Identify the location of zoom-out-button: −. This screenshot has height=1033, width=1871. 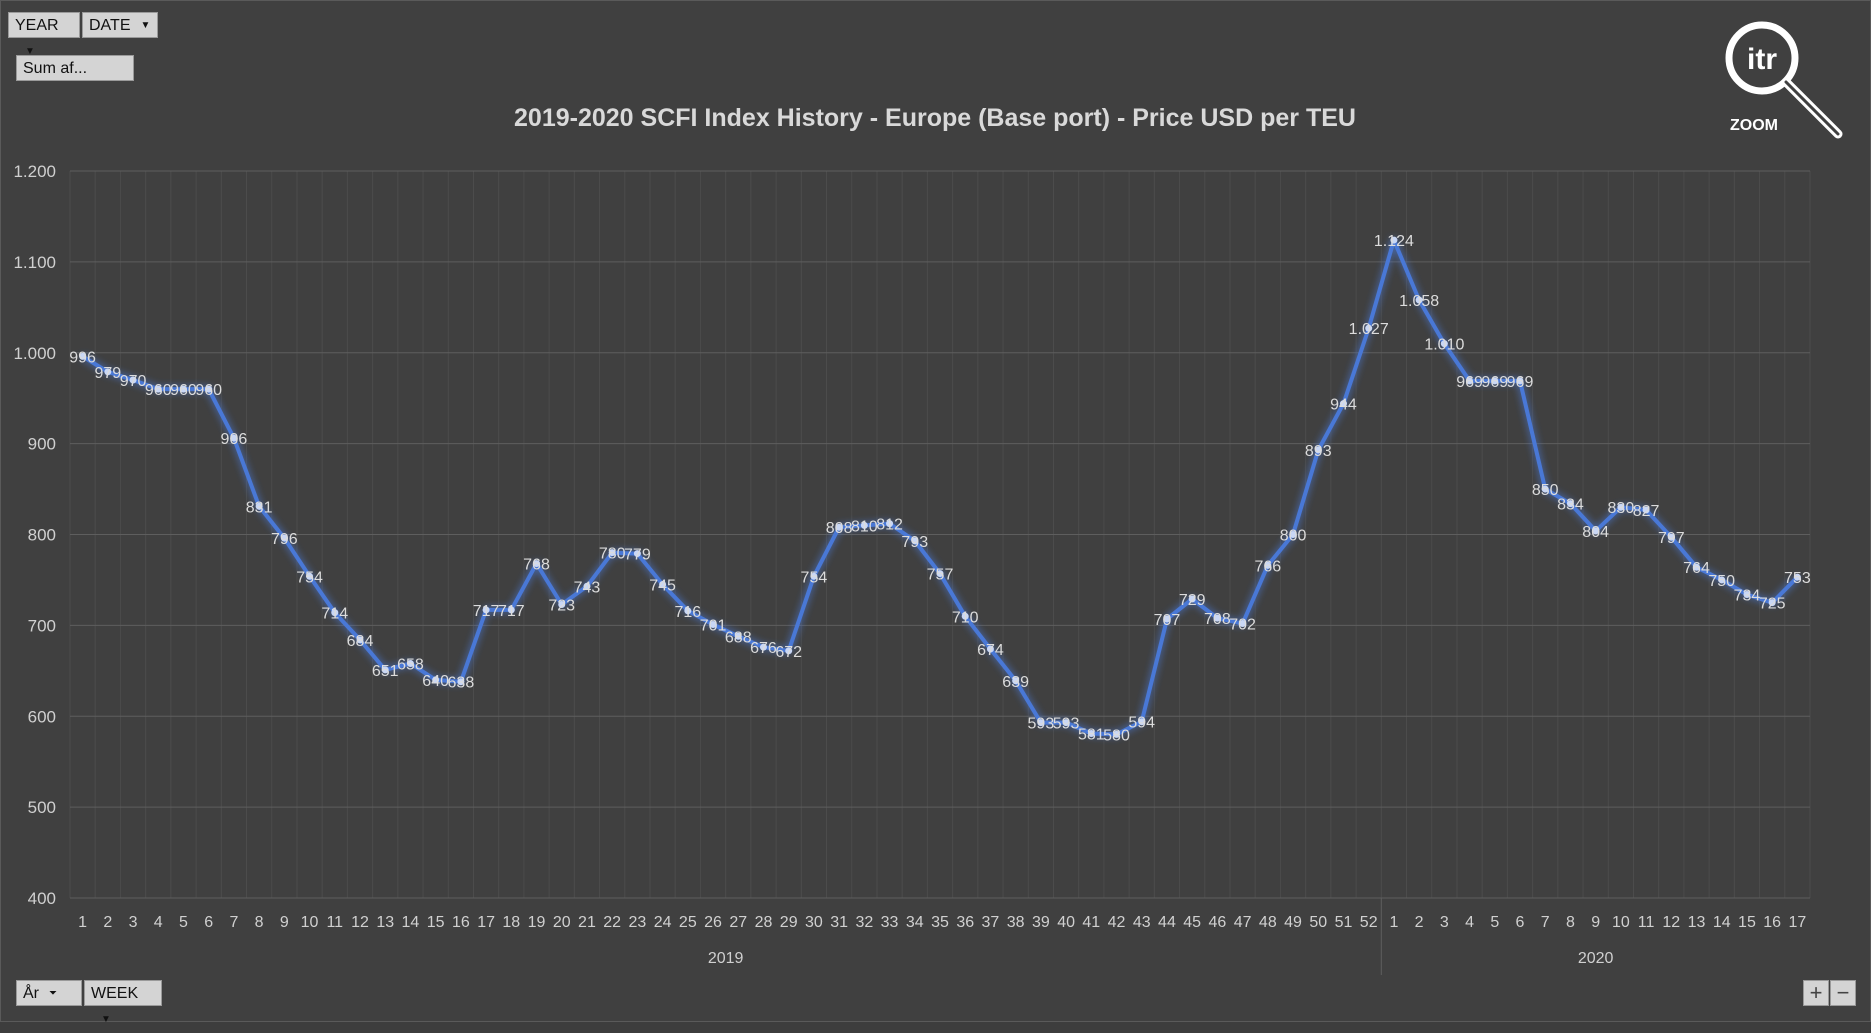
(1843, 993).